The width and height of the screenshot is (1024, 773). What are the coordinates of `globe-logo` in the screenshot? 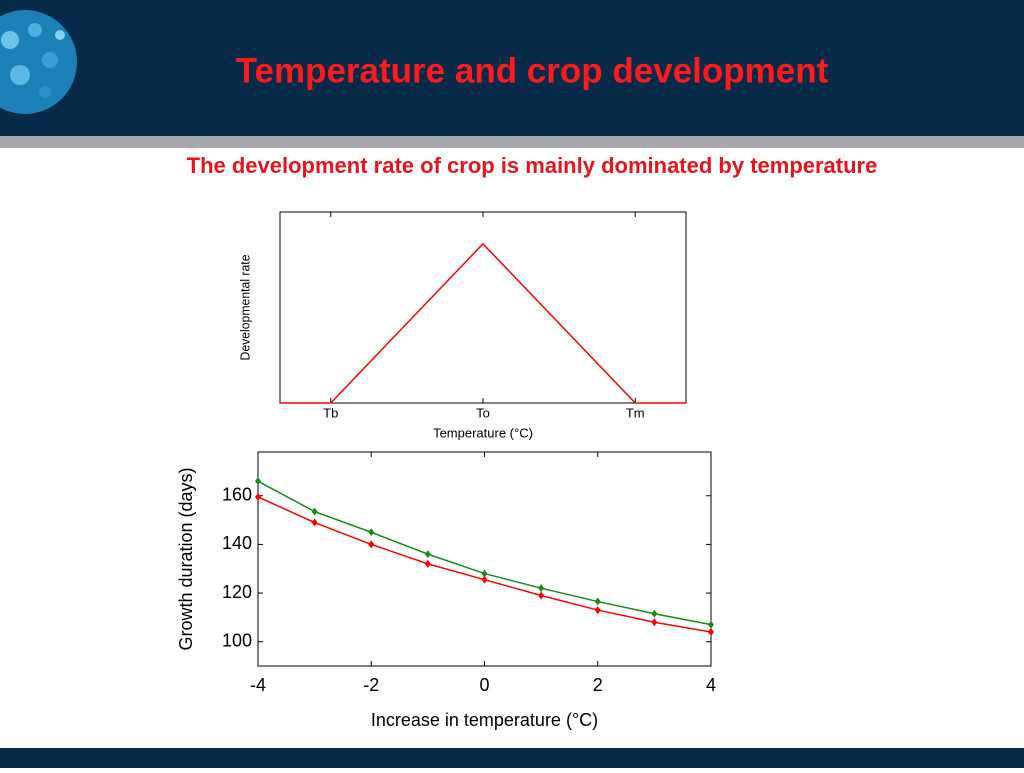 It's located at (38, 62).